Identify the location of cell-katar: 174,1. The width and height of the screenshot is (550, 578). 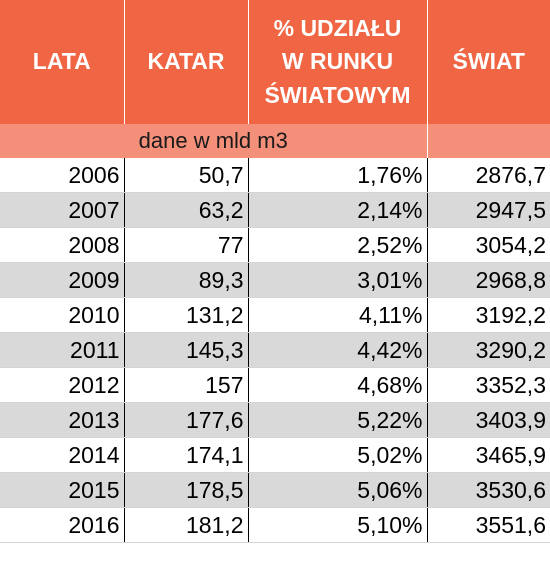
(186, 455).